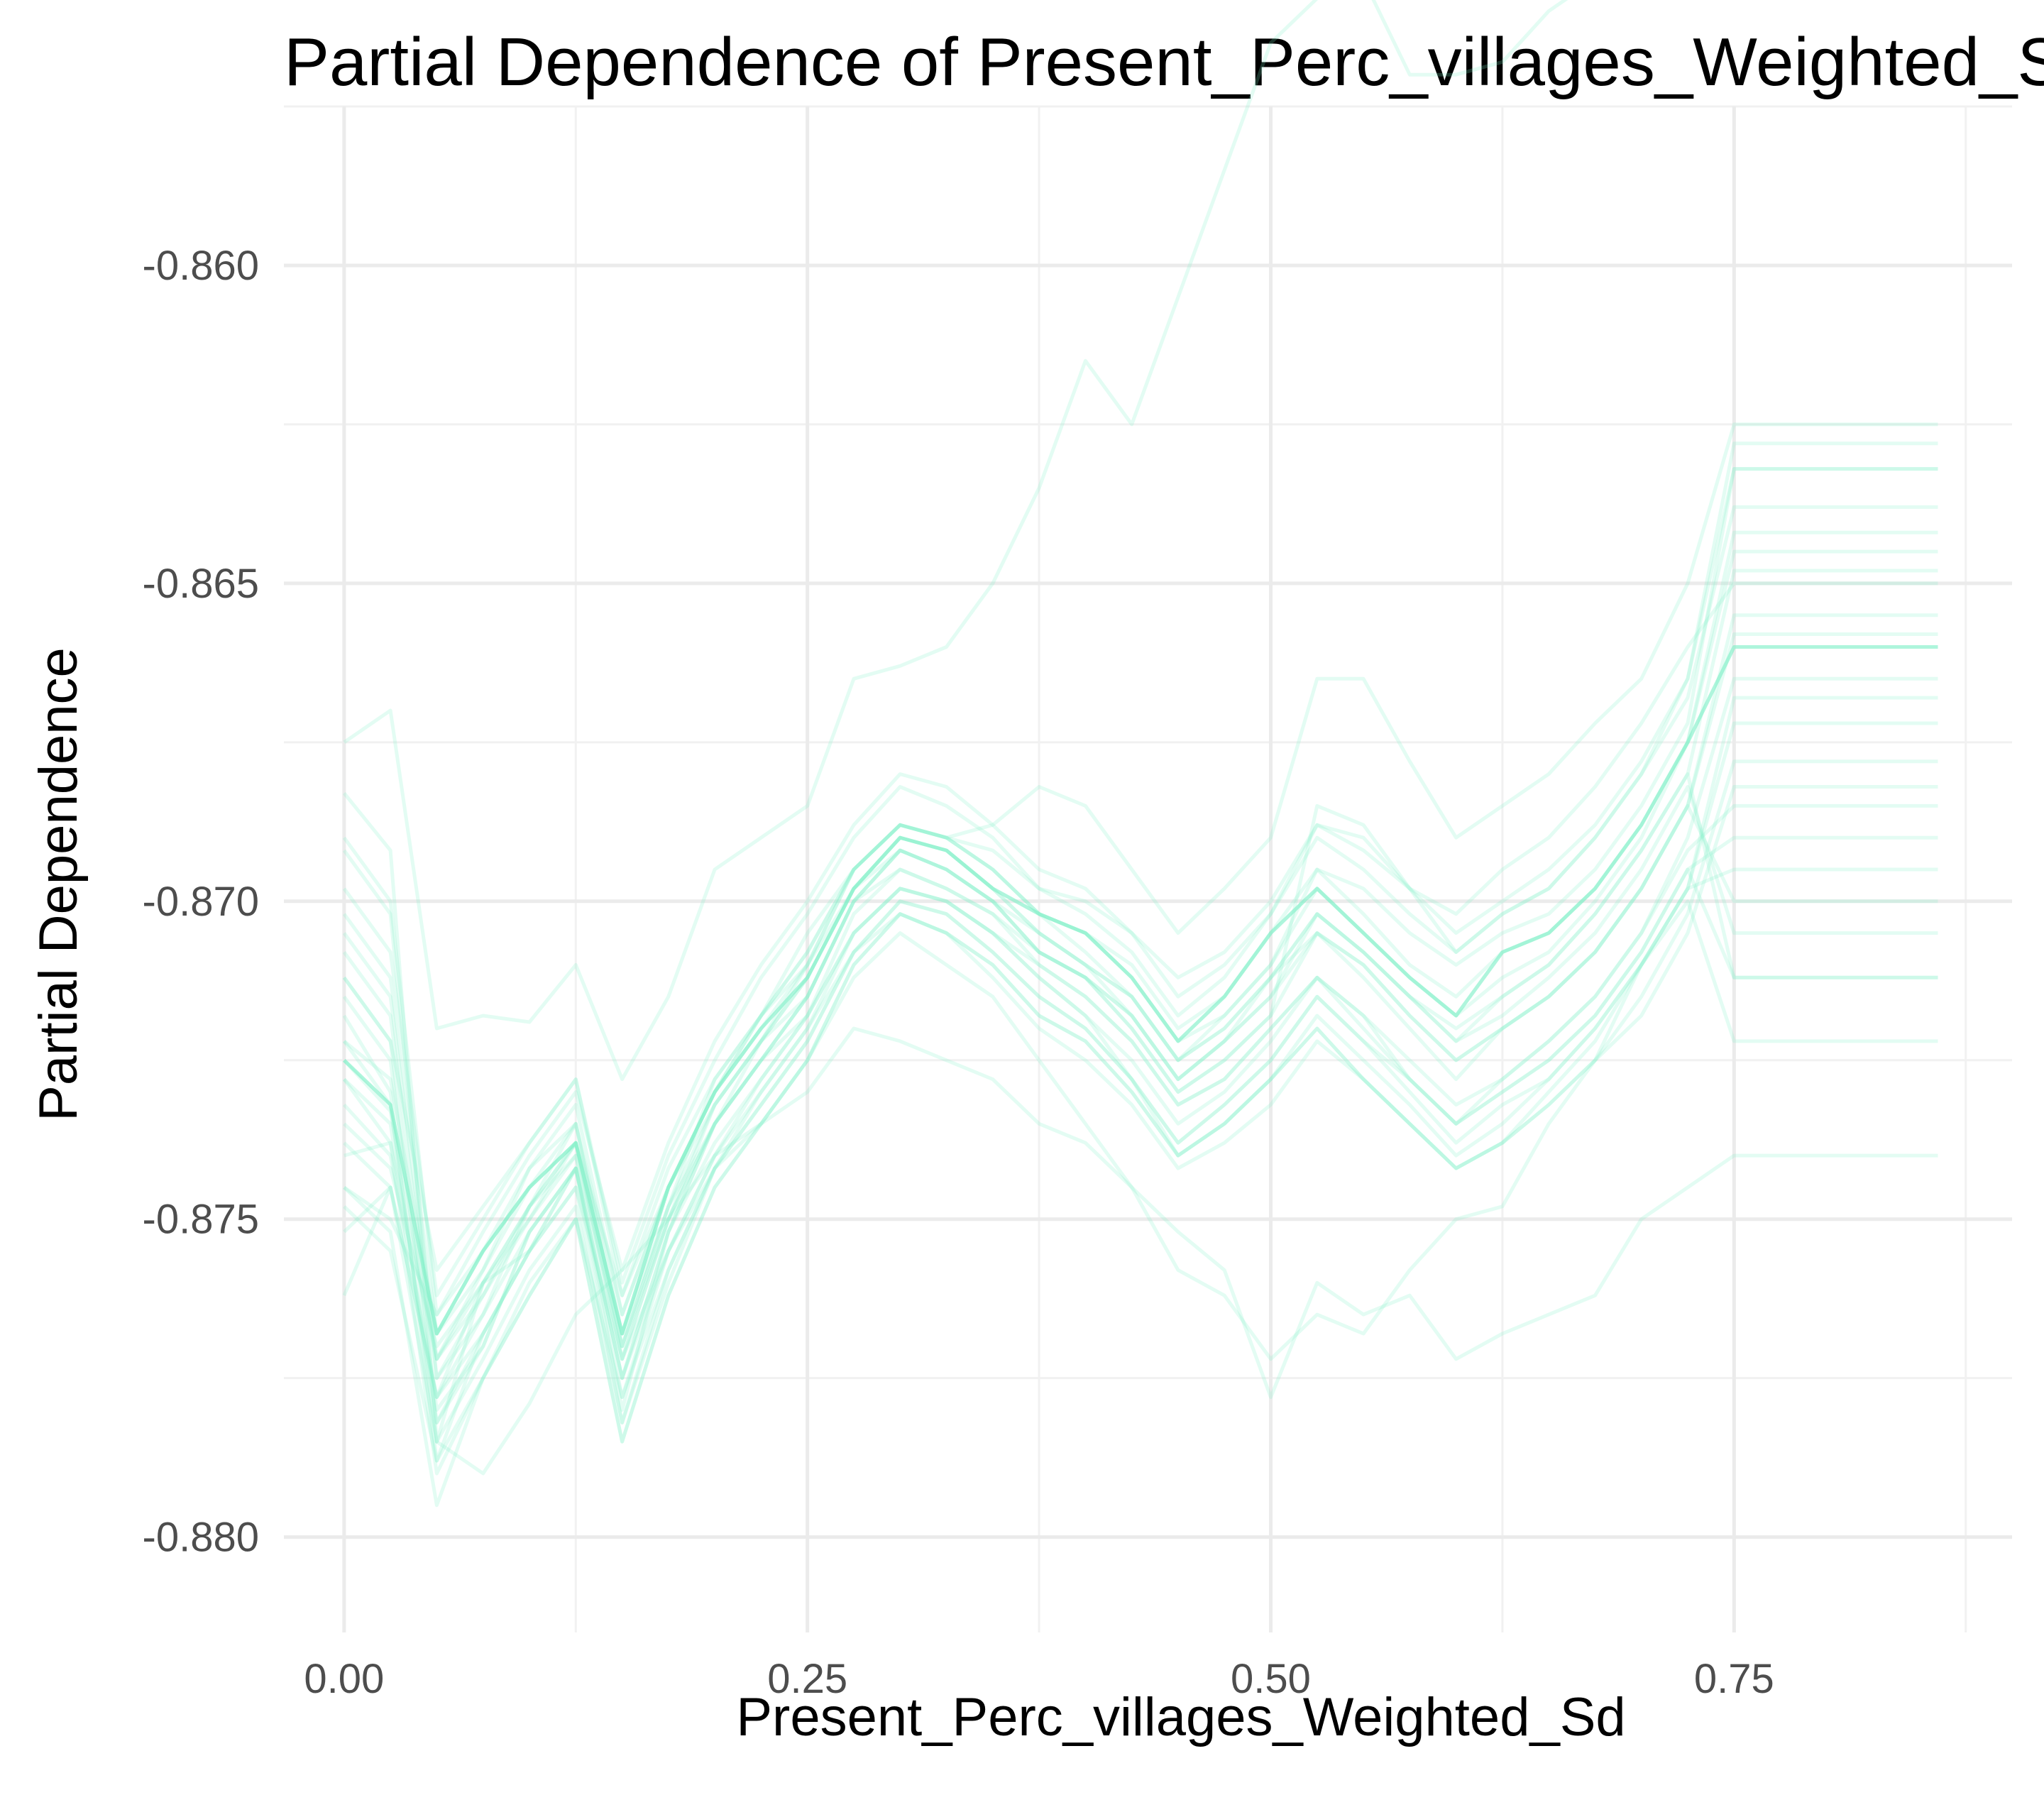  I want to click on x-tick-label: 0.75, so click(1734, 1679).